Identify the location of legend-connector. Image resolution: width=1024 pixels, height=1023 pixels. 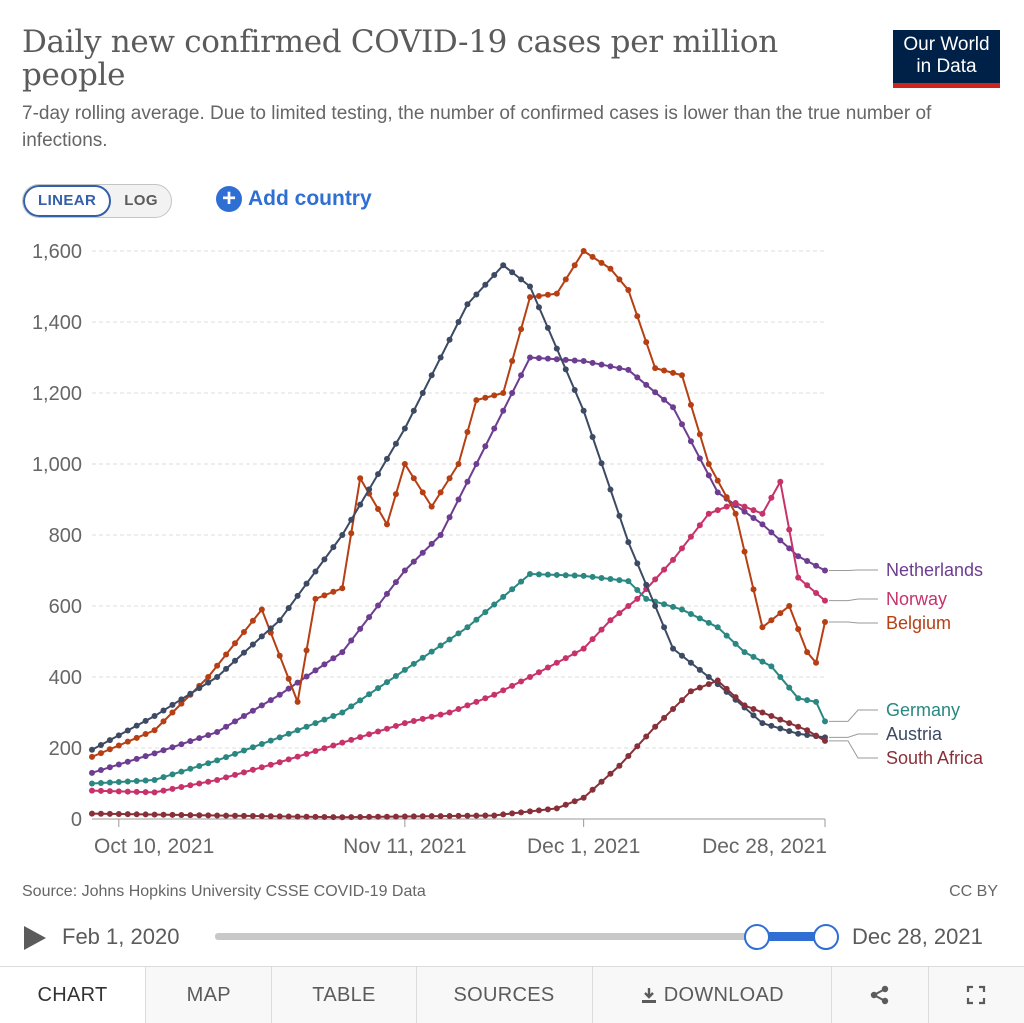
(853, 715).